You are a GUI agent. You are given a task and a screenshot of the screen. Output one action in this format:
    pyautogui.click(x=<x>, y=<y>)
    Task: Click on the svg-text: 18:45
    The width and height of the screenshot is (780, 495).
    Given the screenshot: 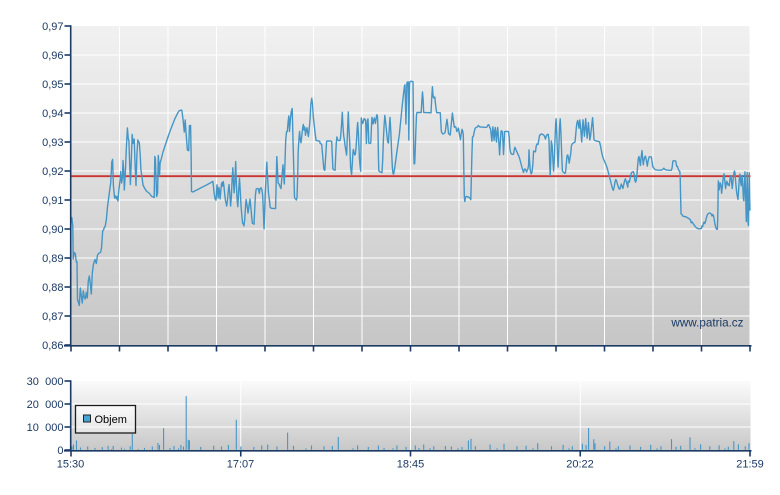 What is the action you would take?
    pyautogui.click(x=411, y=465)
    